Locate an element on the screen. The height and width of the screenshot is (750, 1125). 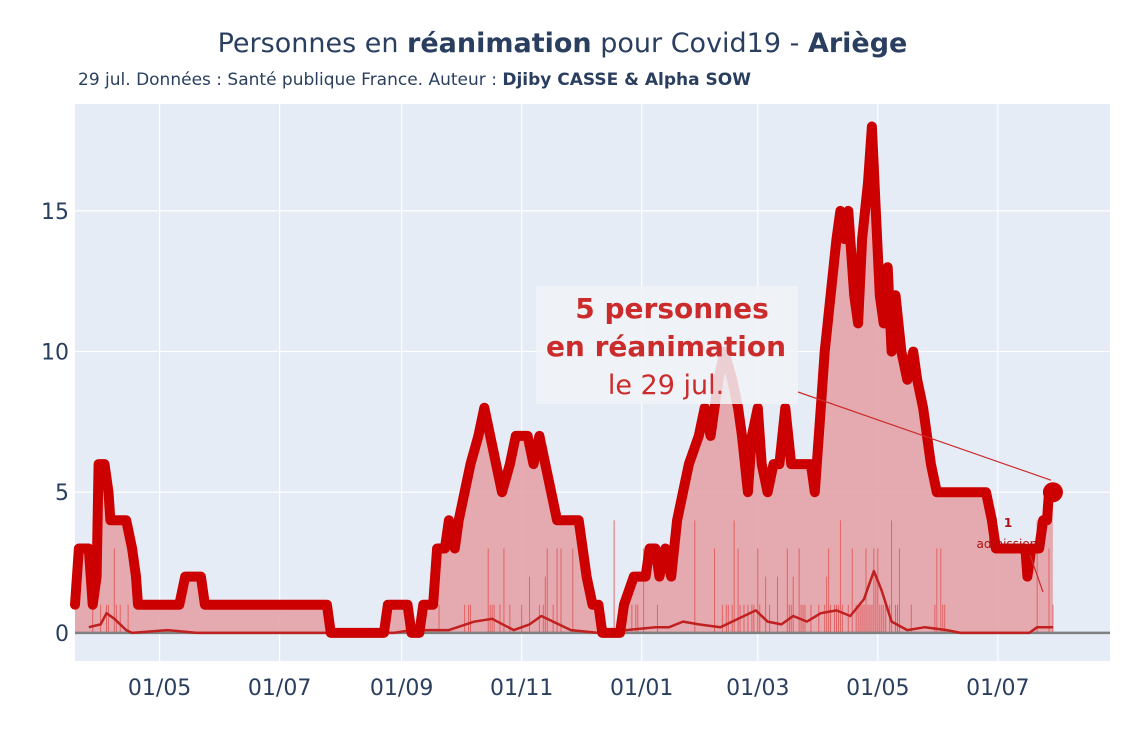
x-tick-label: 01/09 is located at coordinates (401, 688).